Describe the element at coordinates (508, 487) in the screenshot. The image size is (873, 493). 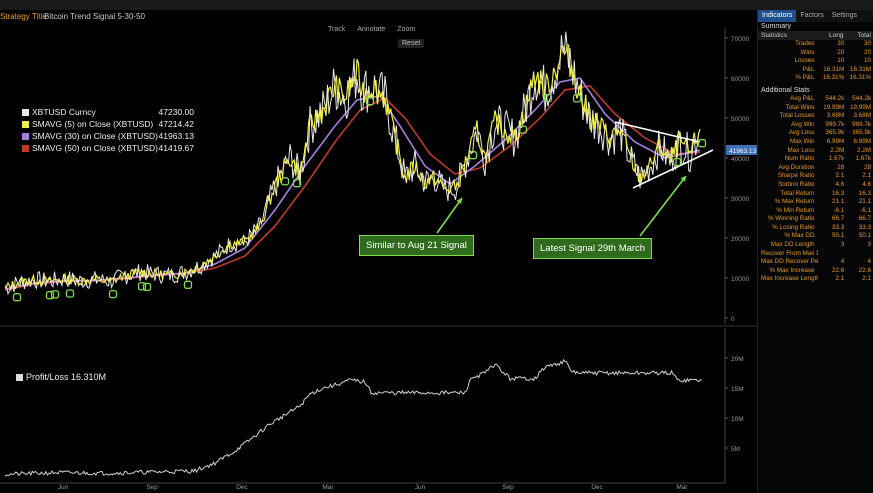
I see `x-tick-label: Sep` at that location.